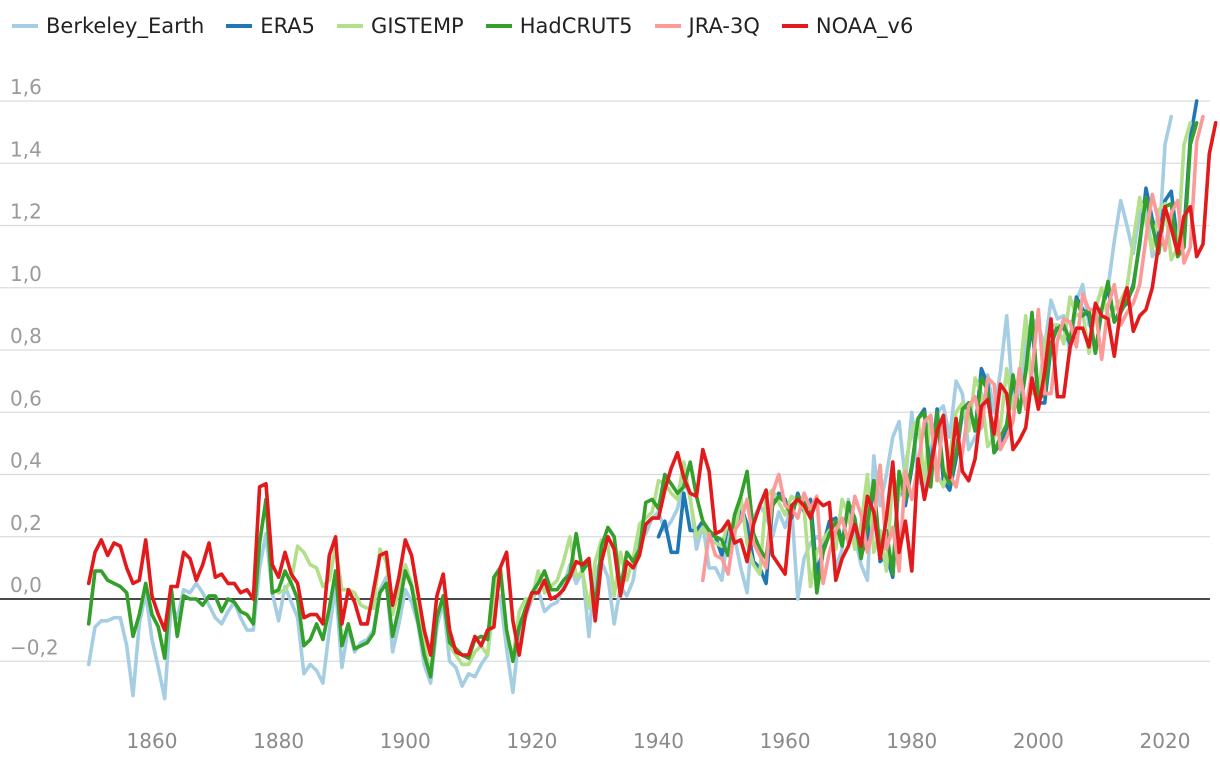 Image resolution: width=1220 pixels, height=762 pixels. Describe the element at coordinates (34, 367) in the screenshot. I see `y-axis-ticks: −0,2 0,0 0,2 0,4 0,6 0,8 1,0 1,2 1,4 1,6` at that location.